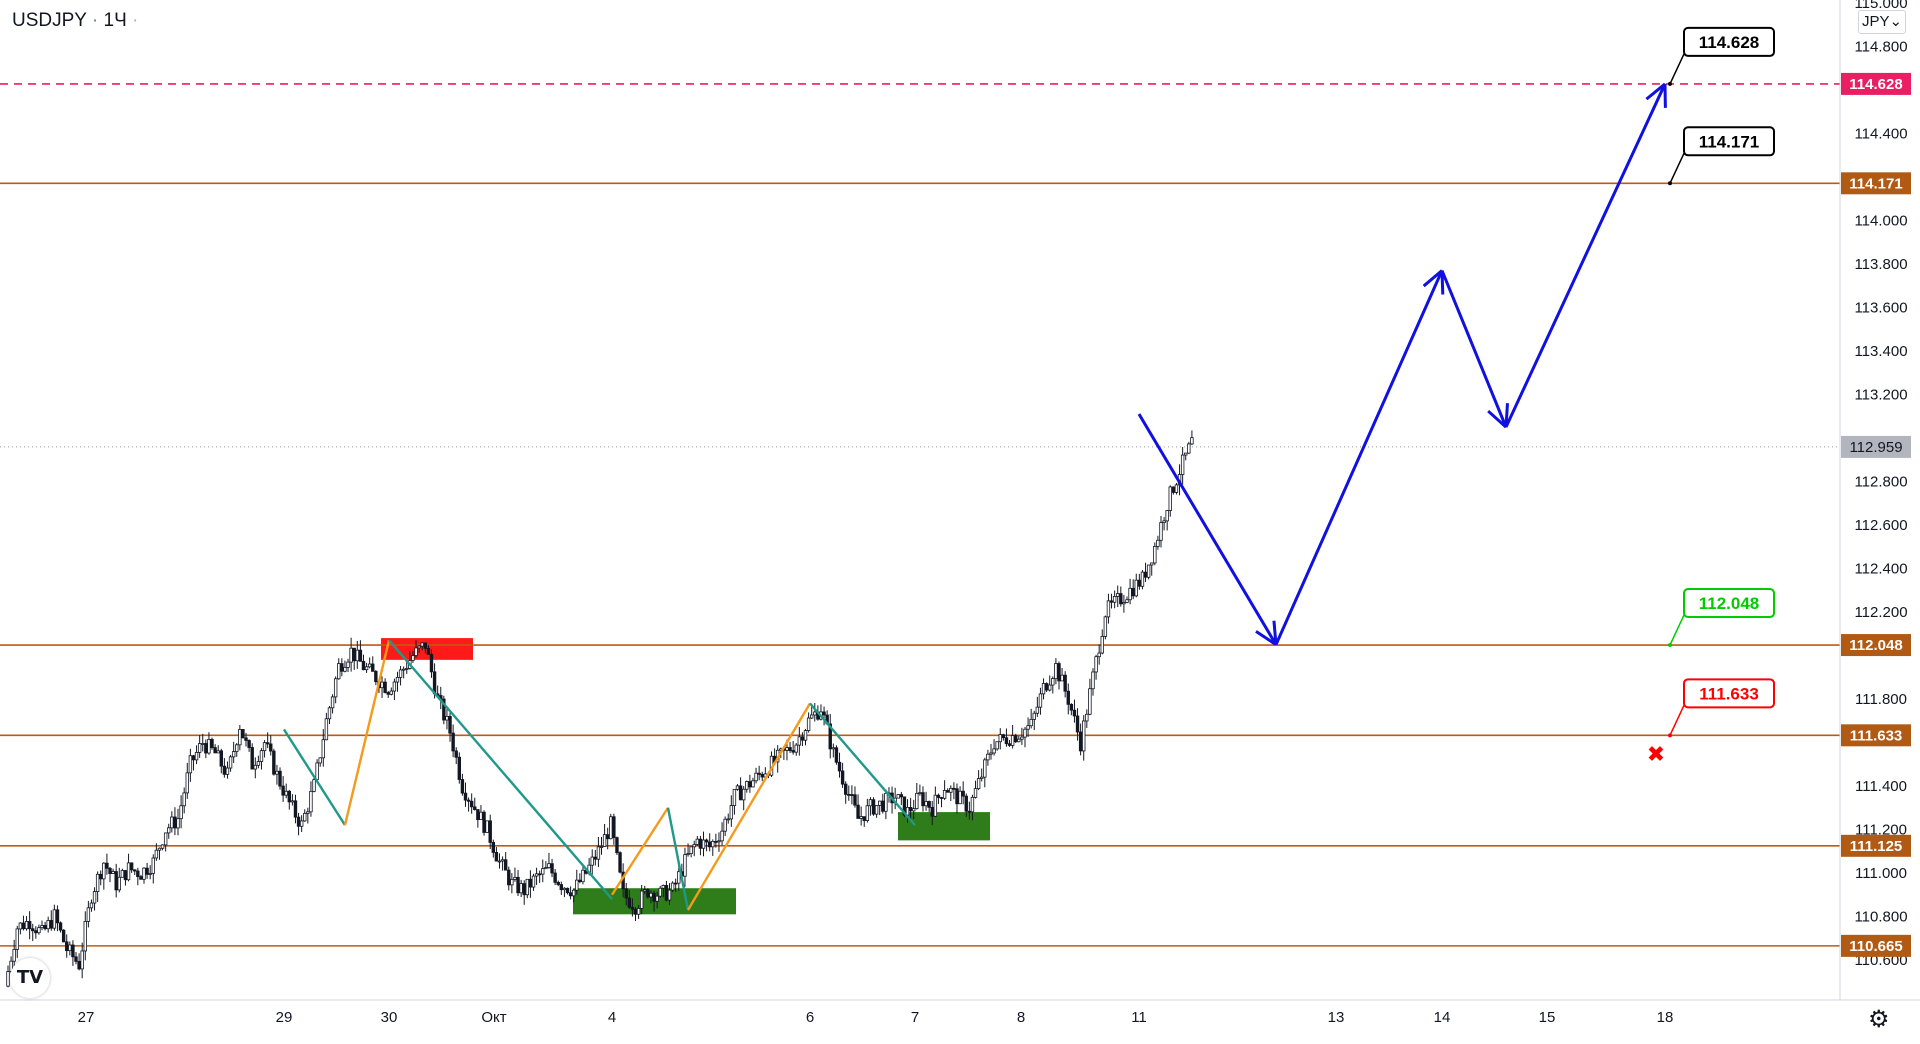 This screenshot has height=1044, width=1920. I want to click on symbol-name: USDJPY, so click(49, 20).